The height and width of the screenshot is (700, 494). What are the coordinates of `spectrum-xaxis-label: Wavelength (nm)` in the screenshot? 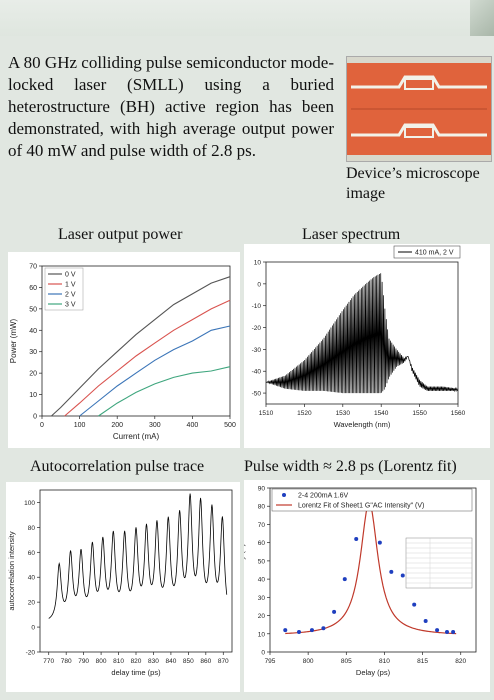 It's located at (362, 424).